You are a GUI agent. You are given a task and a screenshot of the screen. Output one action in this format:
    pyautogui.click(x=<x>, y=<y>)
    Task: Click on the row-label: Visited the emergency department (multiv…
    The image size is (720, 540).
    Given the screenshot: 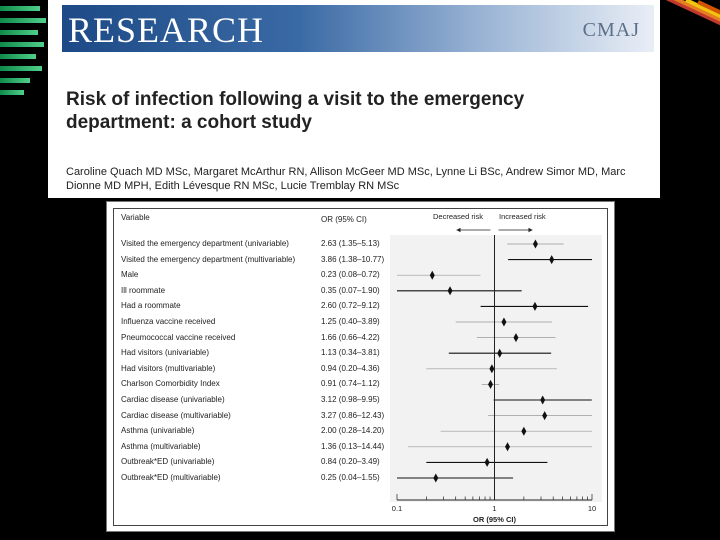 What is the action you would take?
    pyautogui.click(x=208, y=259)
    